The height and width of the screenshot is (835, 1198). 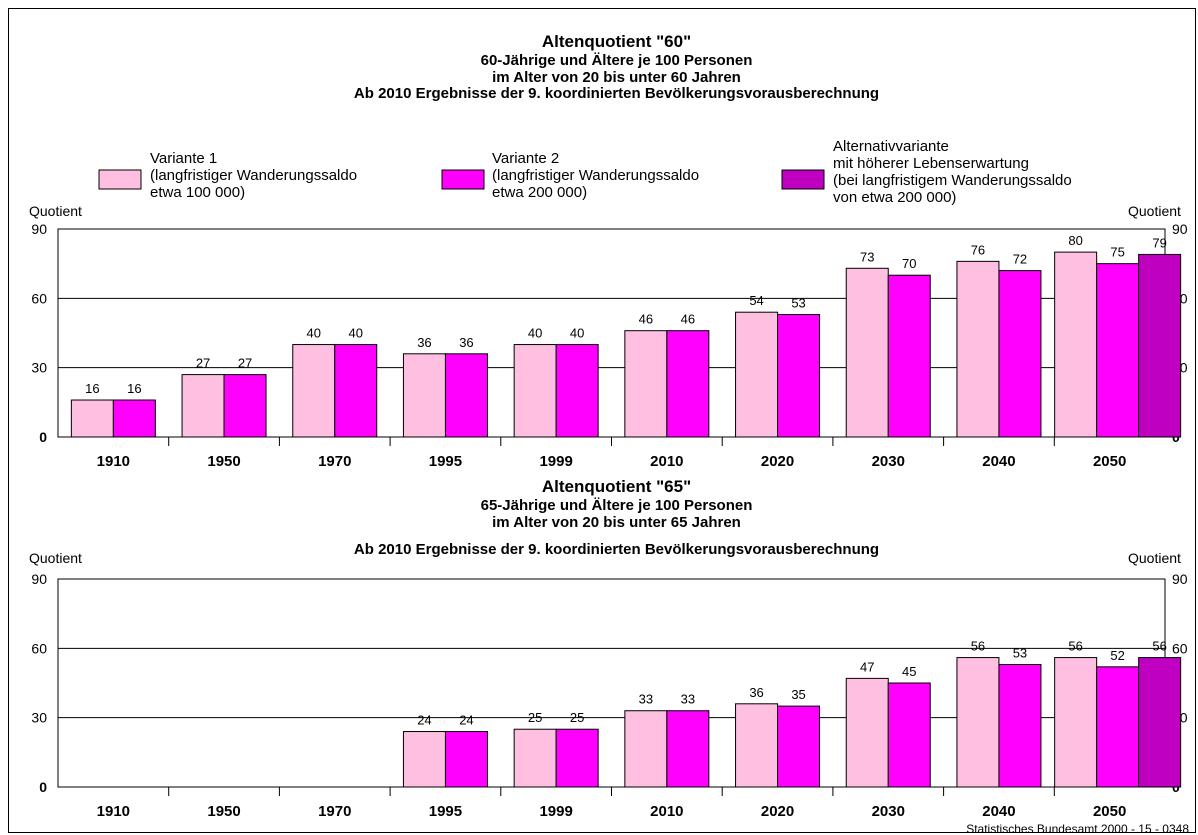 I want to click on chart-subtitle: 60-Jährige und Ältere je 100 Personen, so click(x=617, y=60).